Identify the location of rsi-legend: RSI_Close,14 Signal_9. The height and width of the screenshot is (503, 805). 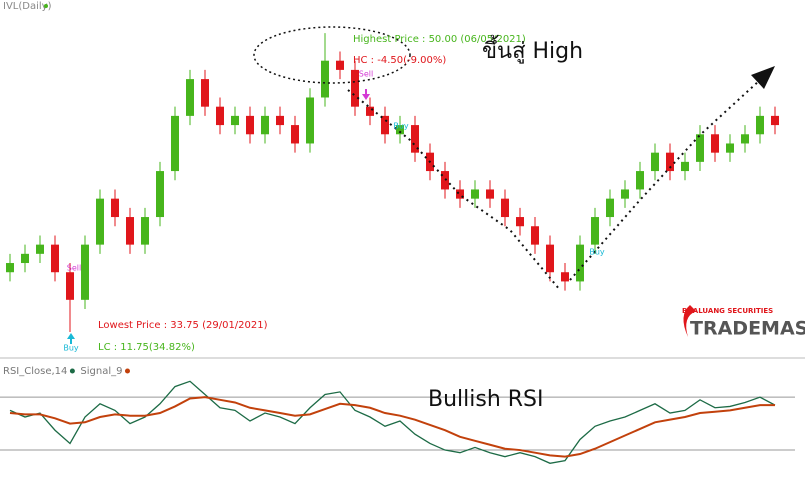
(66, 371).